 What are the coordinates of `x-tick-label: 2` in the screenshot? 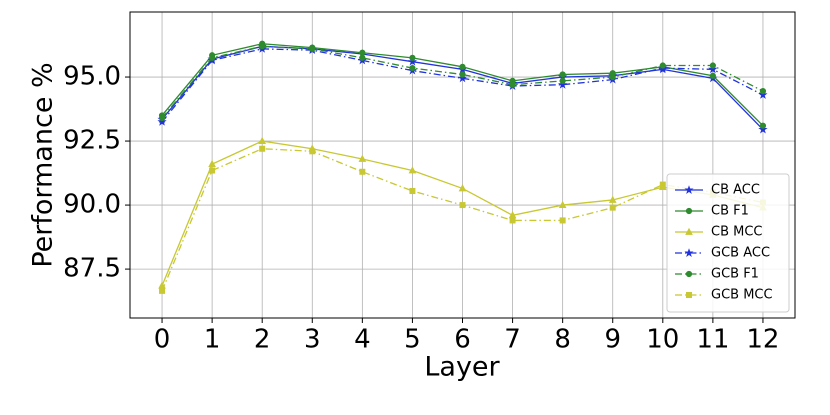 It's located at (262, 340).